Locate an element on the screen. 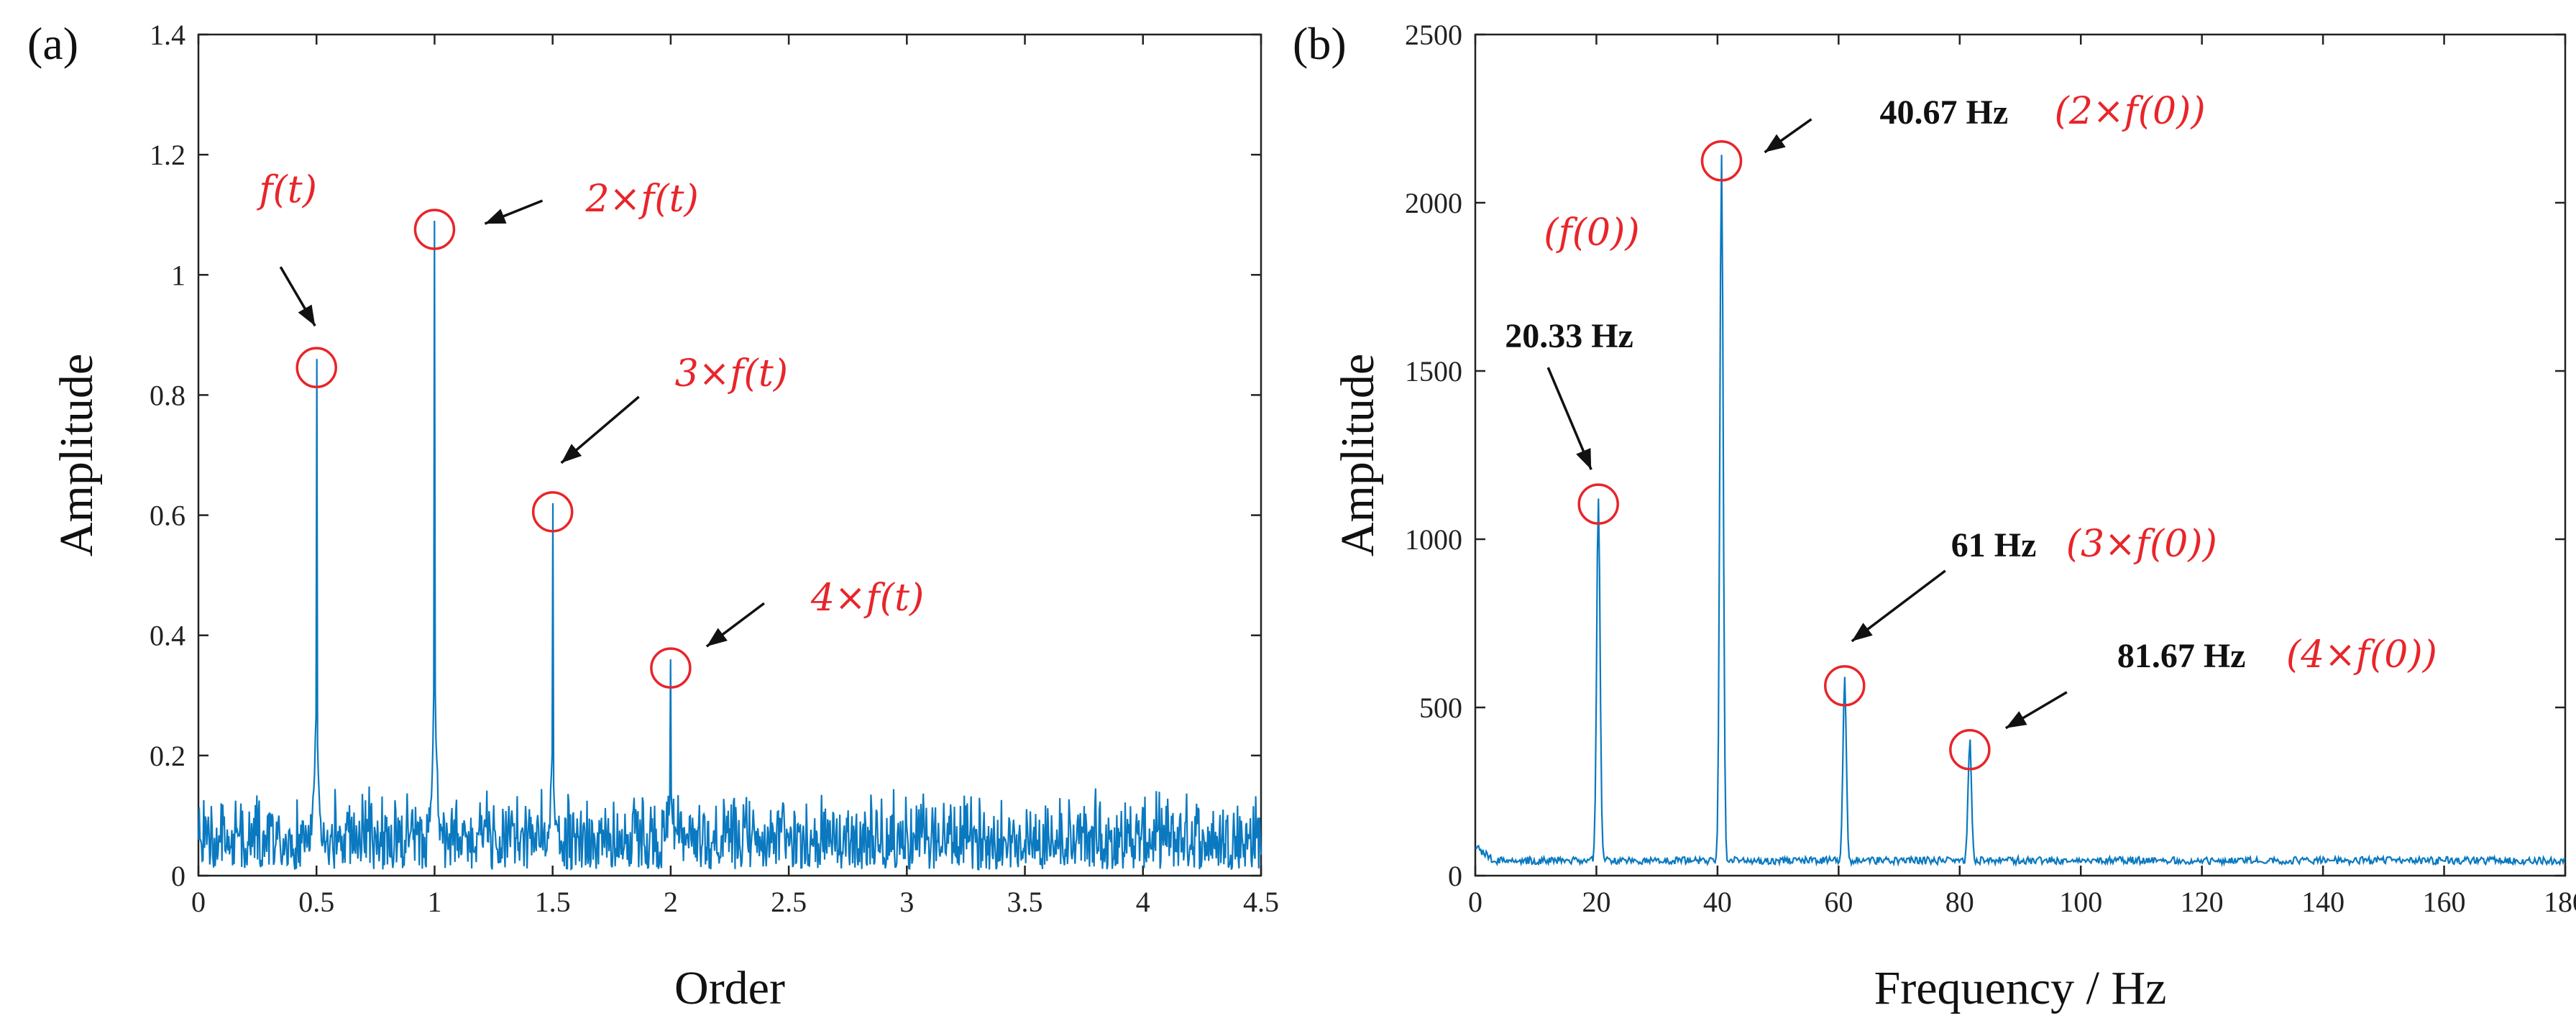 This screenshot has width=2576, height=1036. peak-frequency-label: 20.33 Hz is located at coordinates (1569, 336).